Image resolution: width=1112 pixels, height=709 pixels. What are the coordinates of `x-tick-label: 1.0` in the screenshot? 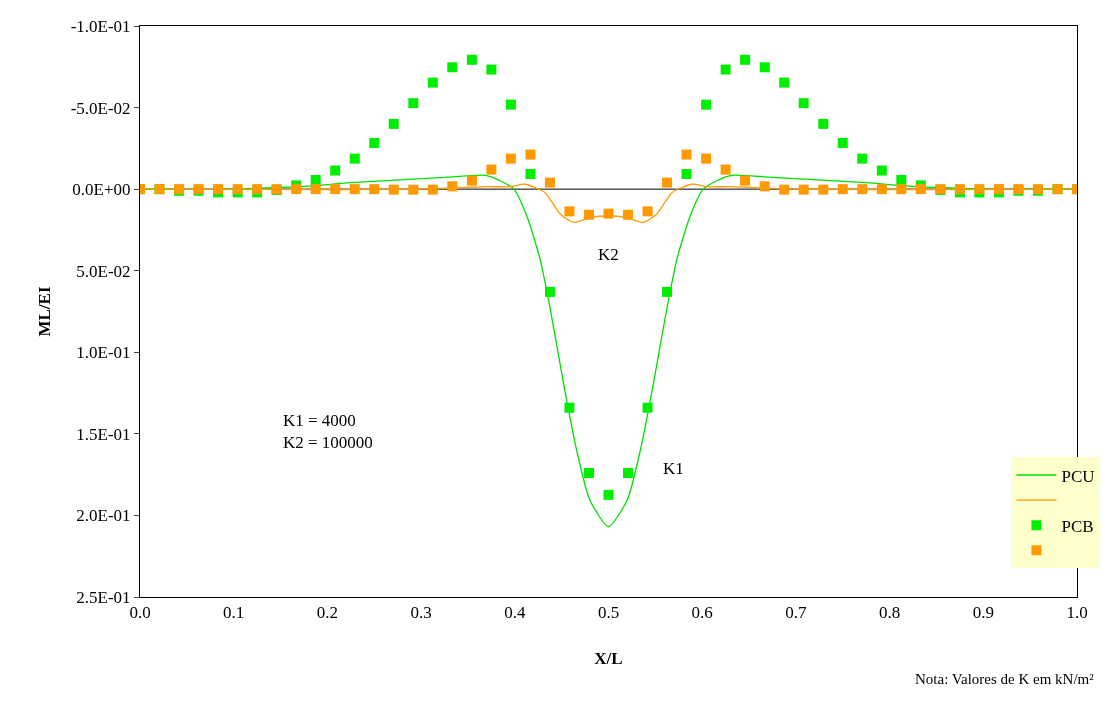 It's located at (1077, 613).